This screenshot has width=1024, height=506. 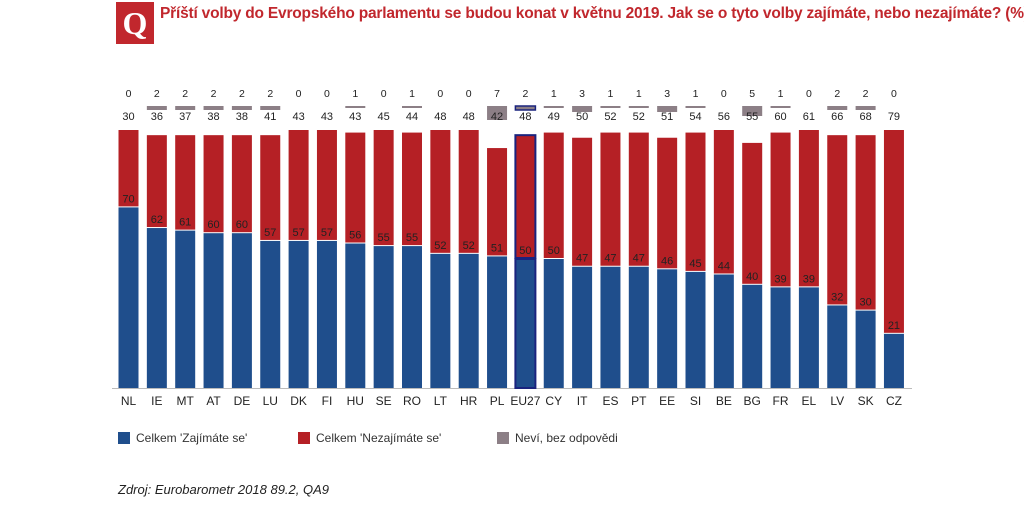 What do you see at coordinates (298, 401) in the screenshot?
I see `category-label-dk: DK` at bounding box center [298, 401].